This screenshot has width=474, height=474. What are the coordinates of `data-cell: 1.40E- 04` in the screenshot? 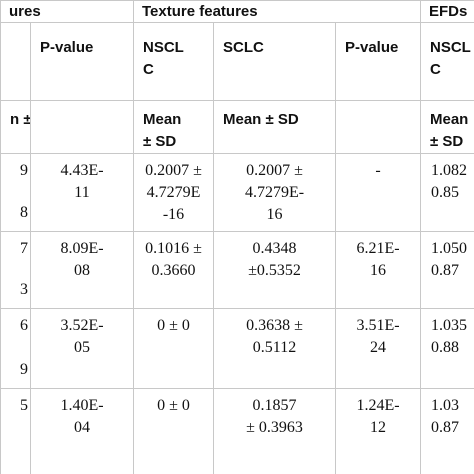 It's located at (82, 431).